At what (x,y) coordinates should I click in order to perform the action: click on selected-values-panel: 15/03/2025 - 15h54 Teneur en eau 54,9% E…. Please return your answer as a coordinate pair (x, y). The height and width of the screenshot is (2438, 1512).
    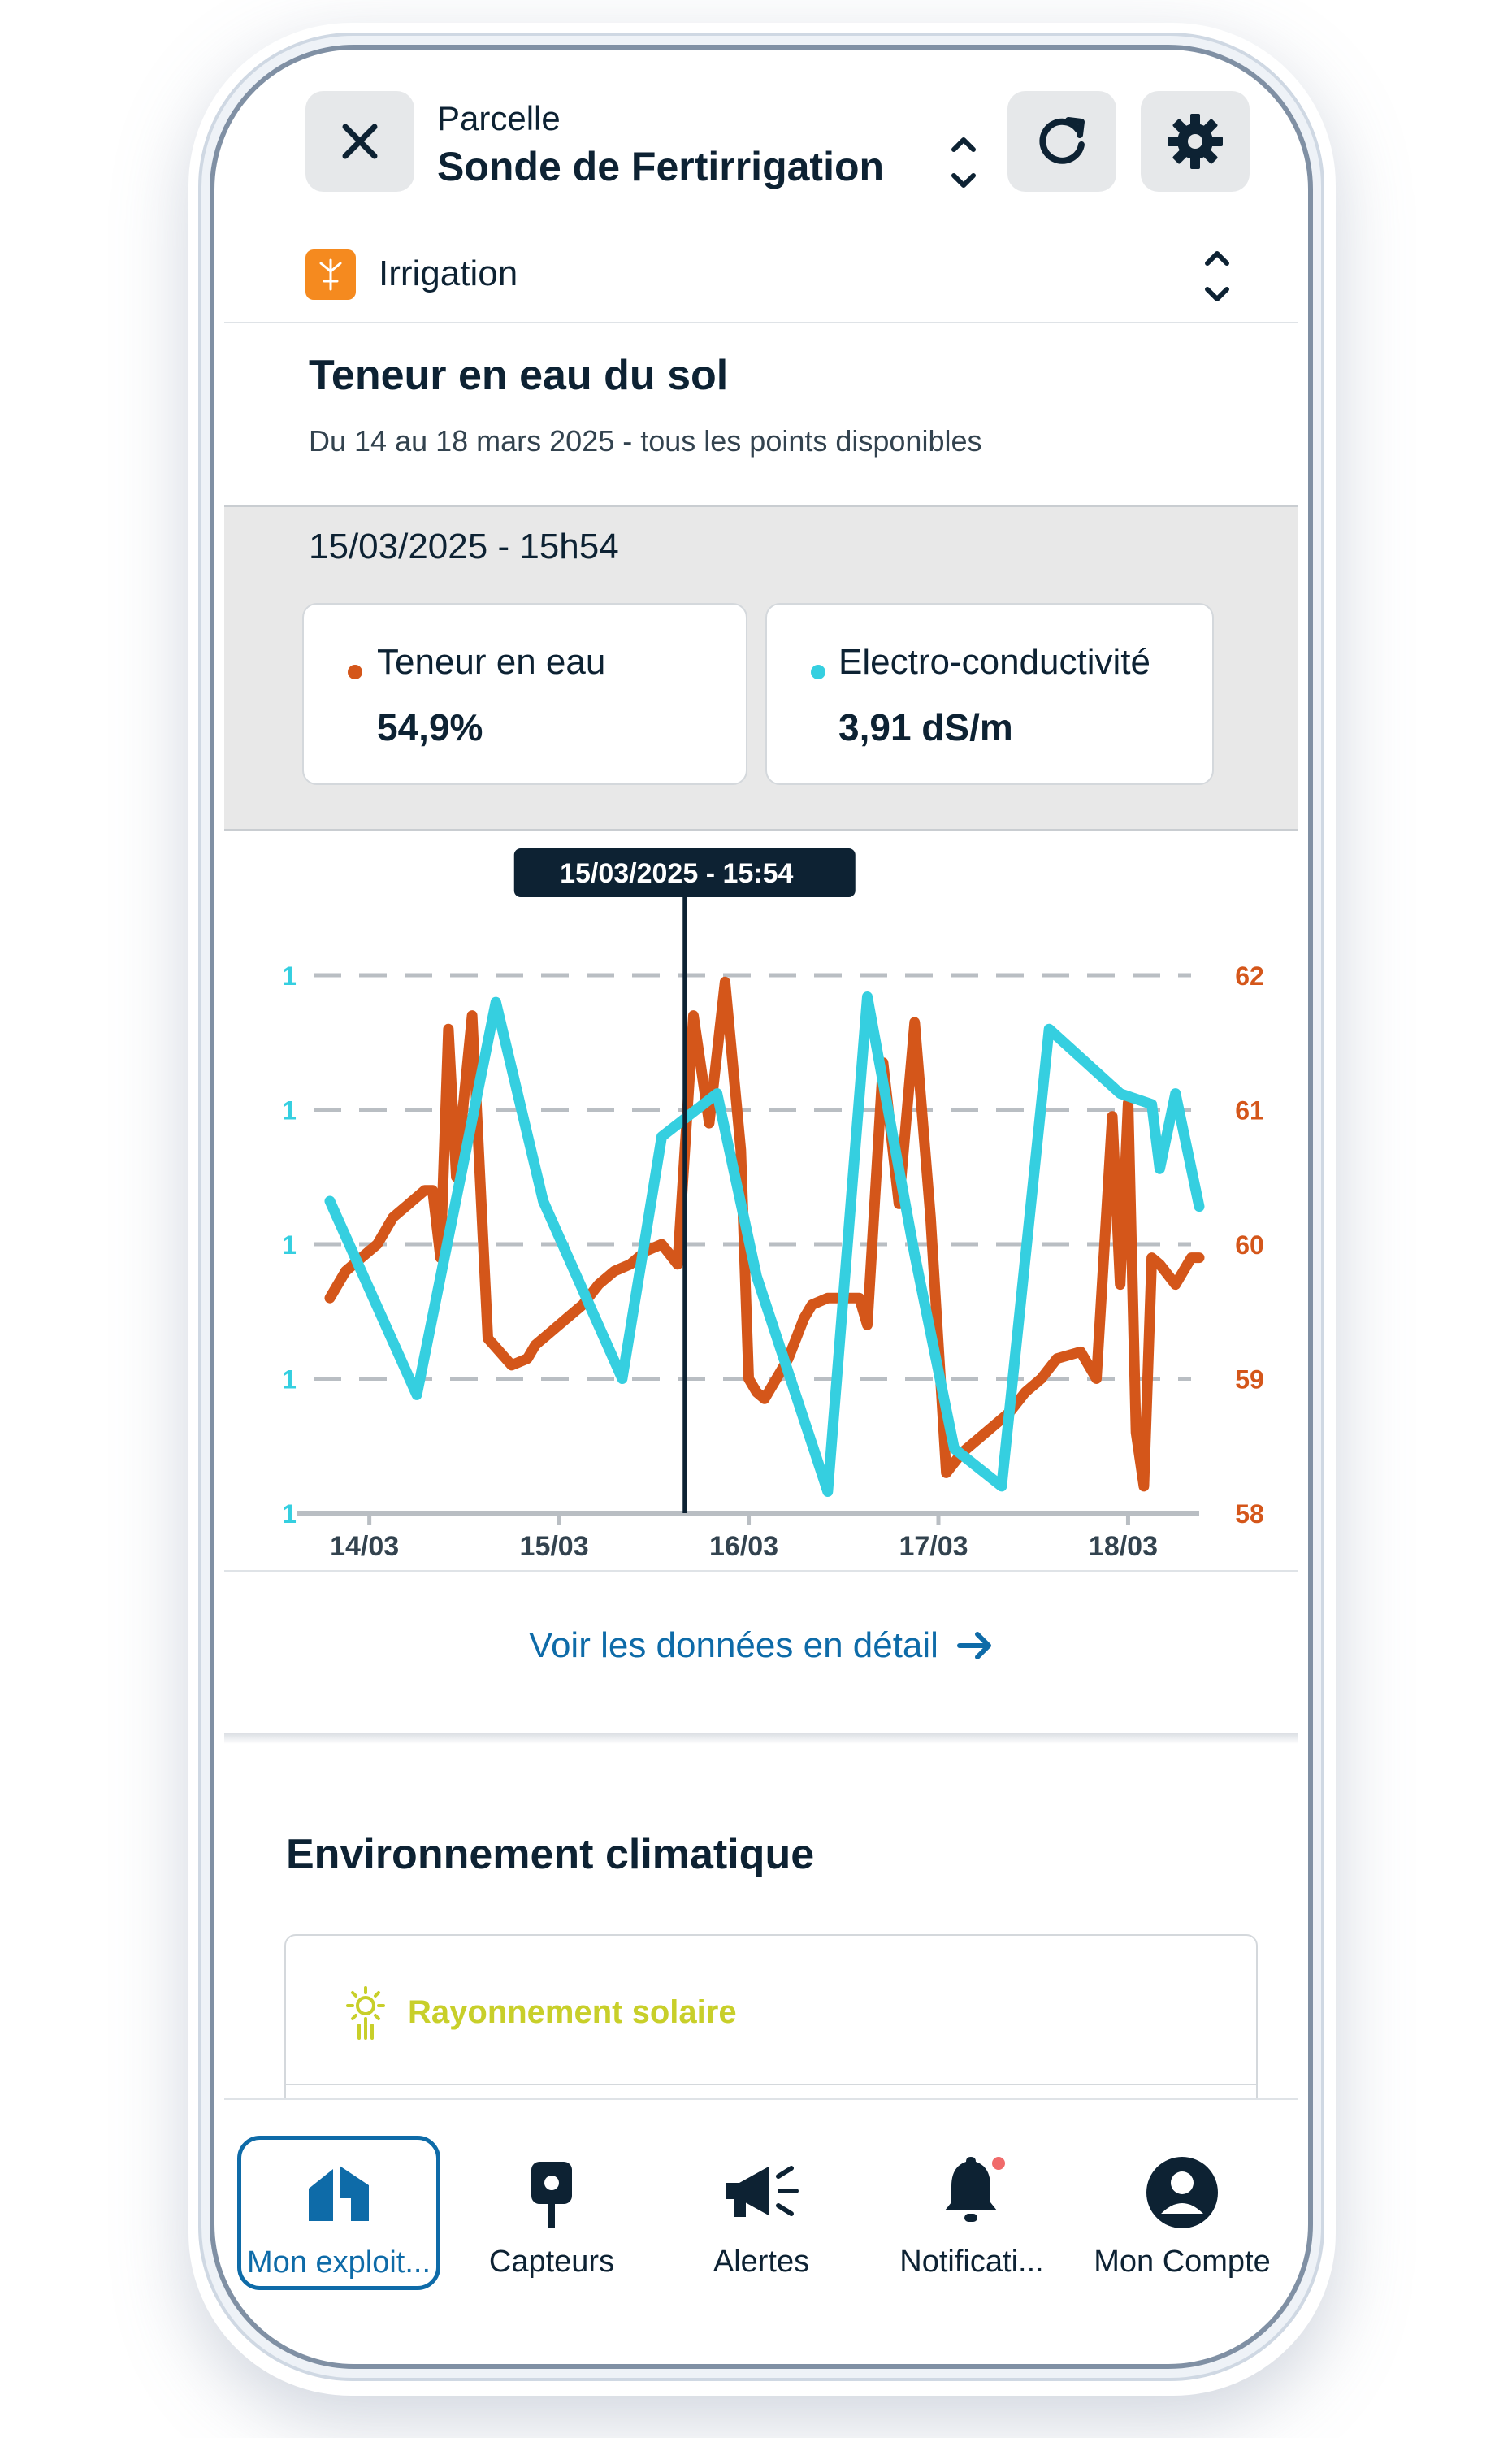
    Looking at the image, I should click on (761, 668).